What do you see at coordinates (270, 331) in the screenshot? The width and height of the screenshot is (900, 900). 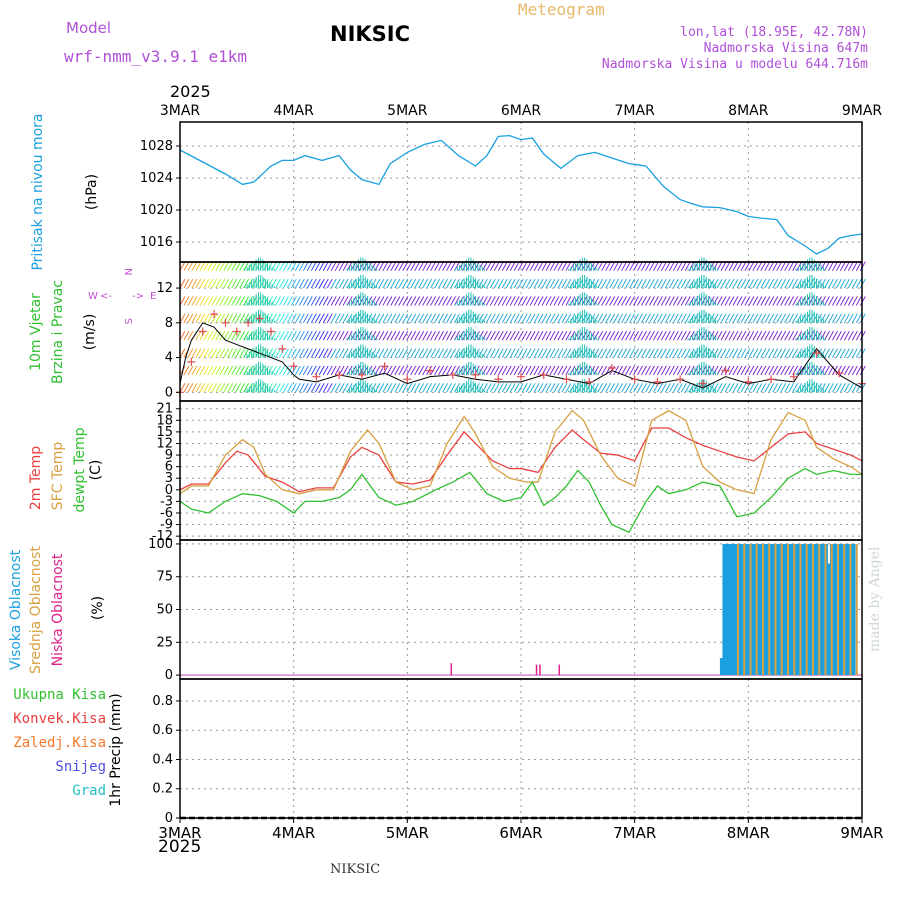 I see `wind-speed-marker` at bounding box center [270, 331].